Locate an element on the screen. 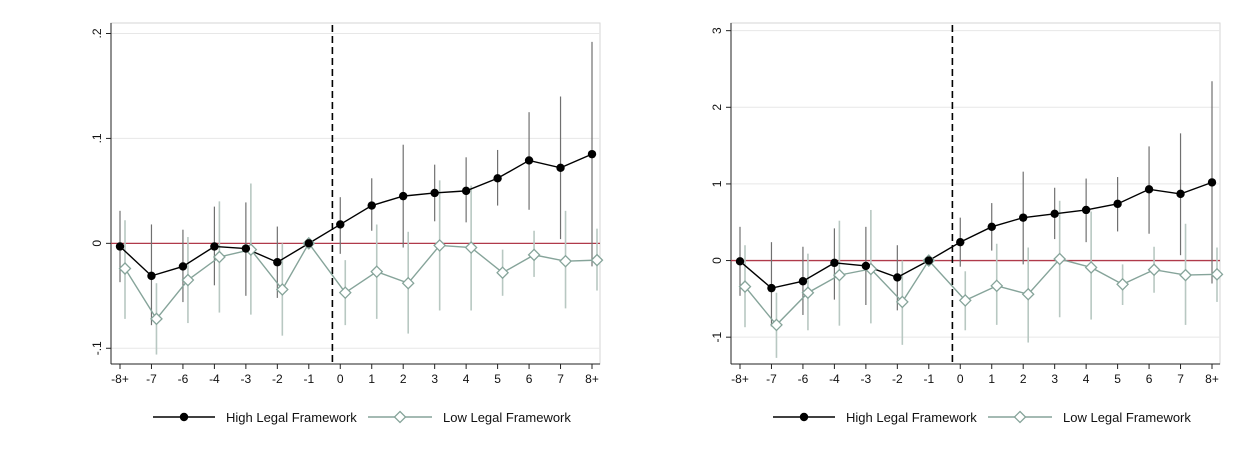 Image resolution: width=1236 pixels, height=449 pixels. y-tick-label: 1 is located at coordinates (717, 183).